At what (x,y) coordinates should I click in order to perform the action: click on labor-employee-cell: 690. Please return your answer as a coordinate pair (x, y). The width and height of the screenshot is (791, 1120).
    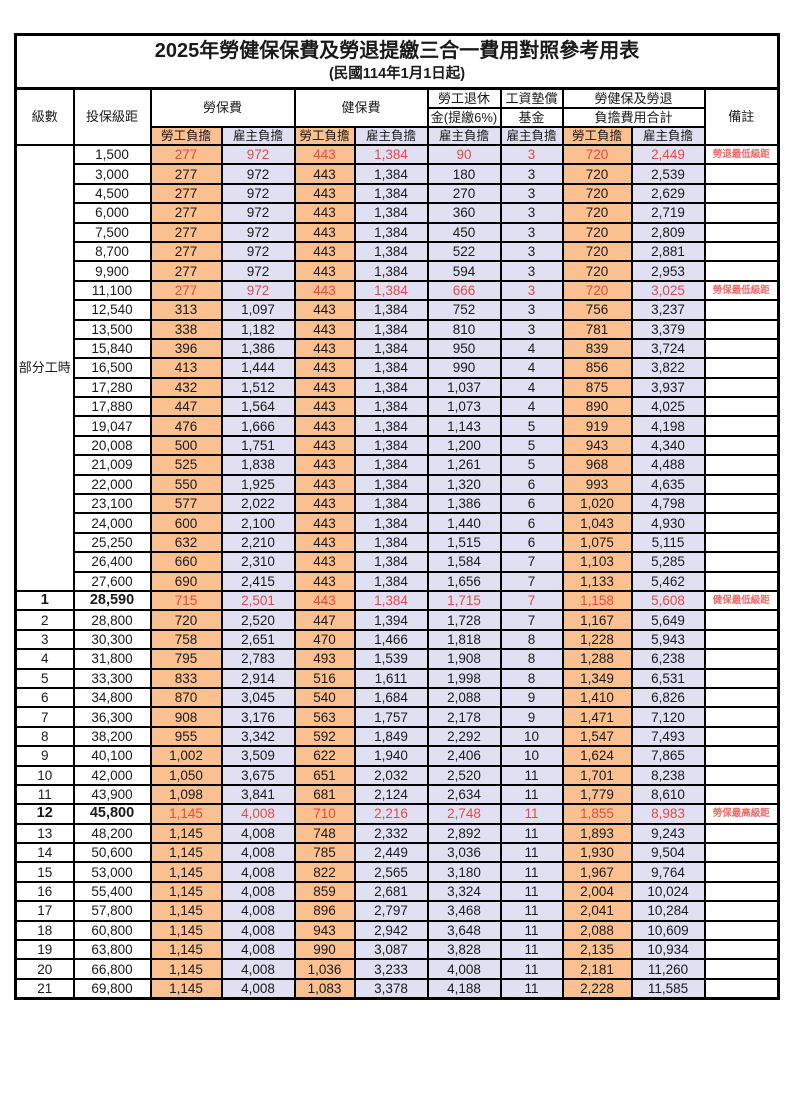
    Looking at the image, I should click on (186, 581).